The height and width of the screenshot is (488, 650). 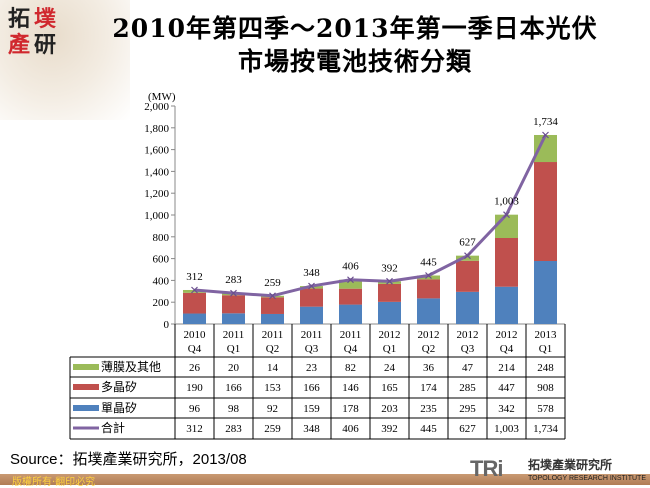 I want to click on legend-label: 多晶矽, so click(x=119, y=386).